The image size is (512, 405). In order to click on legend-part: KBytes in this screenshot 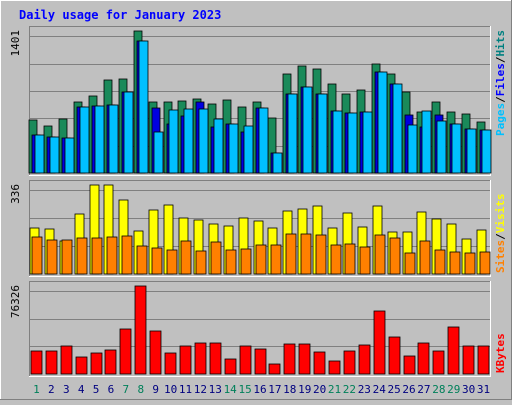, I will do `click(500, 353)`.